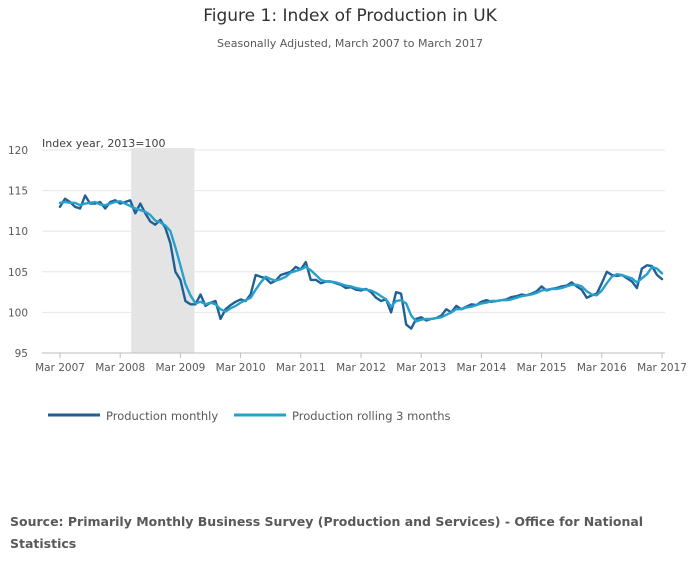  What do you see at coordinates (18, 192) in the screenshot?
I see `y-tick-label: 115` at bounding box center [18, 192].